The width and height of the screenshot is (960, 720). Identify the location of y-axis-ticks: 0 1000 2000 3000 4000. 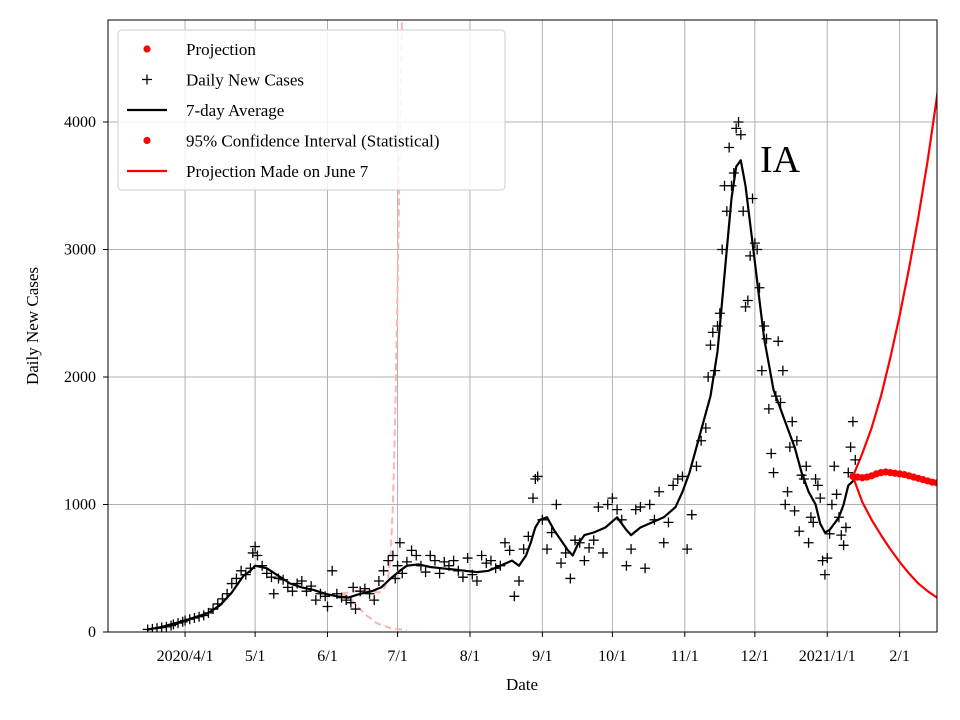
(86, 377).